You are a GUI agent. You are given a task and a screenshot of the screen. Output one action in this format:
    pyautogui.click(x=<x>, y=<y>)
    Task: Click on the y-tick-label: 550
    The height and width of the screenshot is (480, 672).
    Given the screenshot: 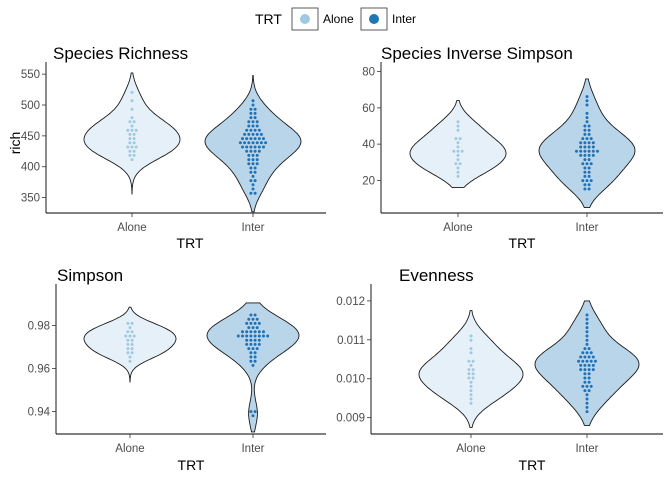 What is the action you would take?
    pyautogui.click(x=30, y=75)
    